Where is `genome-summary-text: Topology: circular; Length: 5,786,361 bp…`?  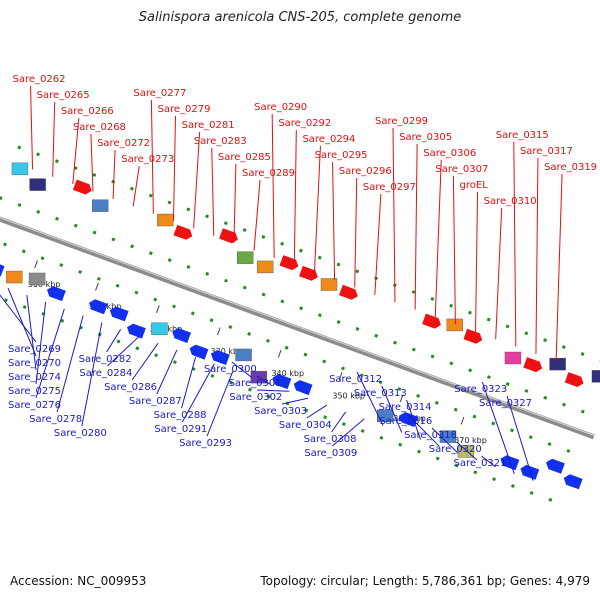 genome-summary-text: Topology: circular; Length: 5,786,361 bp… is located at coordinates (425, 581).